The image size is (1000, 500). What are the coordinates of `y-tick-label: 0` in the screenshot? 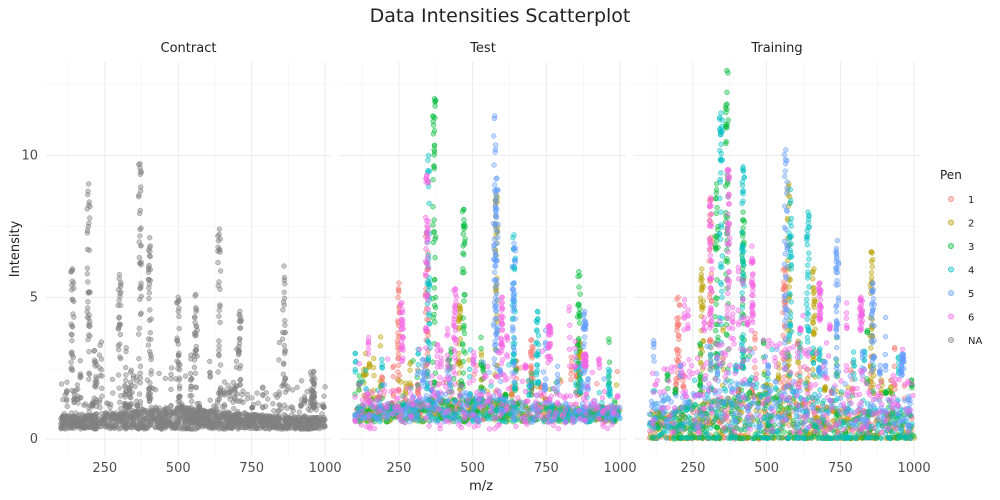 It's located at (34, 439).